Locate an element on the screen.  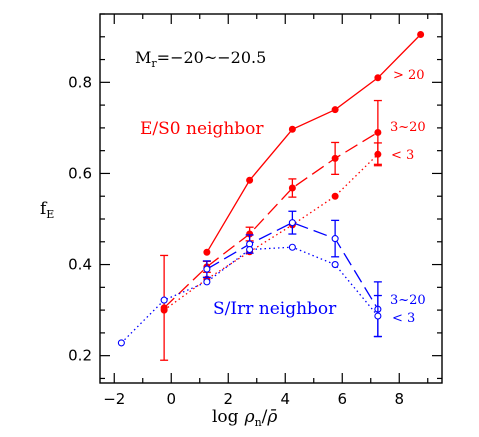
x-tick-label: 6 is located at coordinates (342, 399).